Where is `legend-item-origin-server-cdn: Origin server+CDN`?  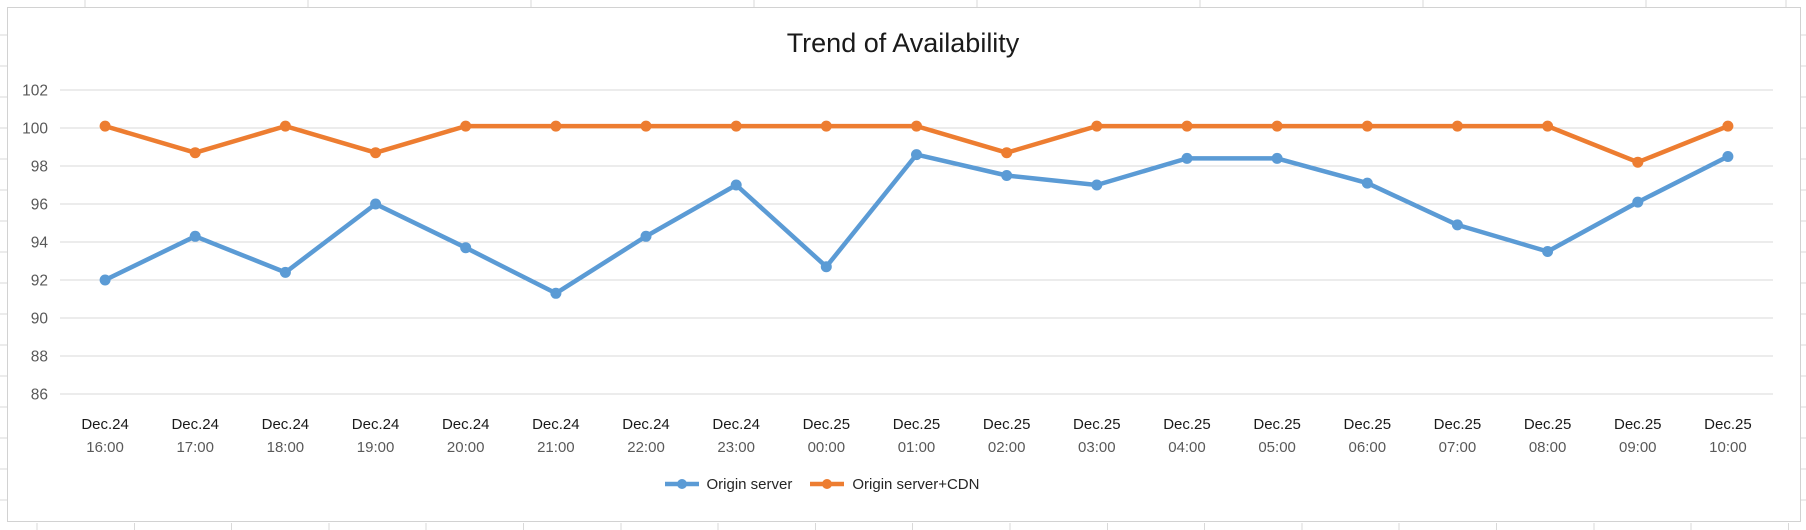 legend-item-origin-server-cdn: Origin server+CDN is located at coordinates (894, 484).